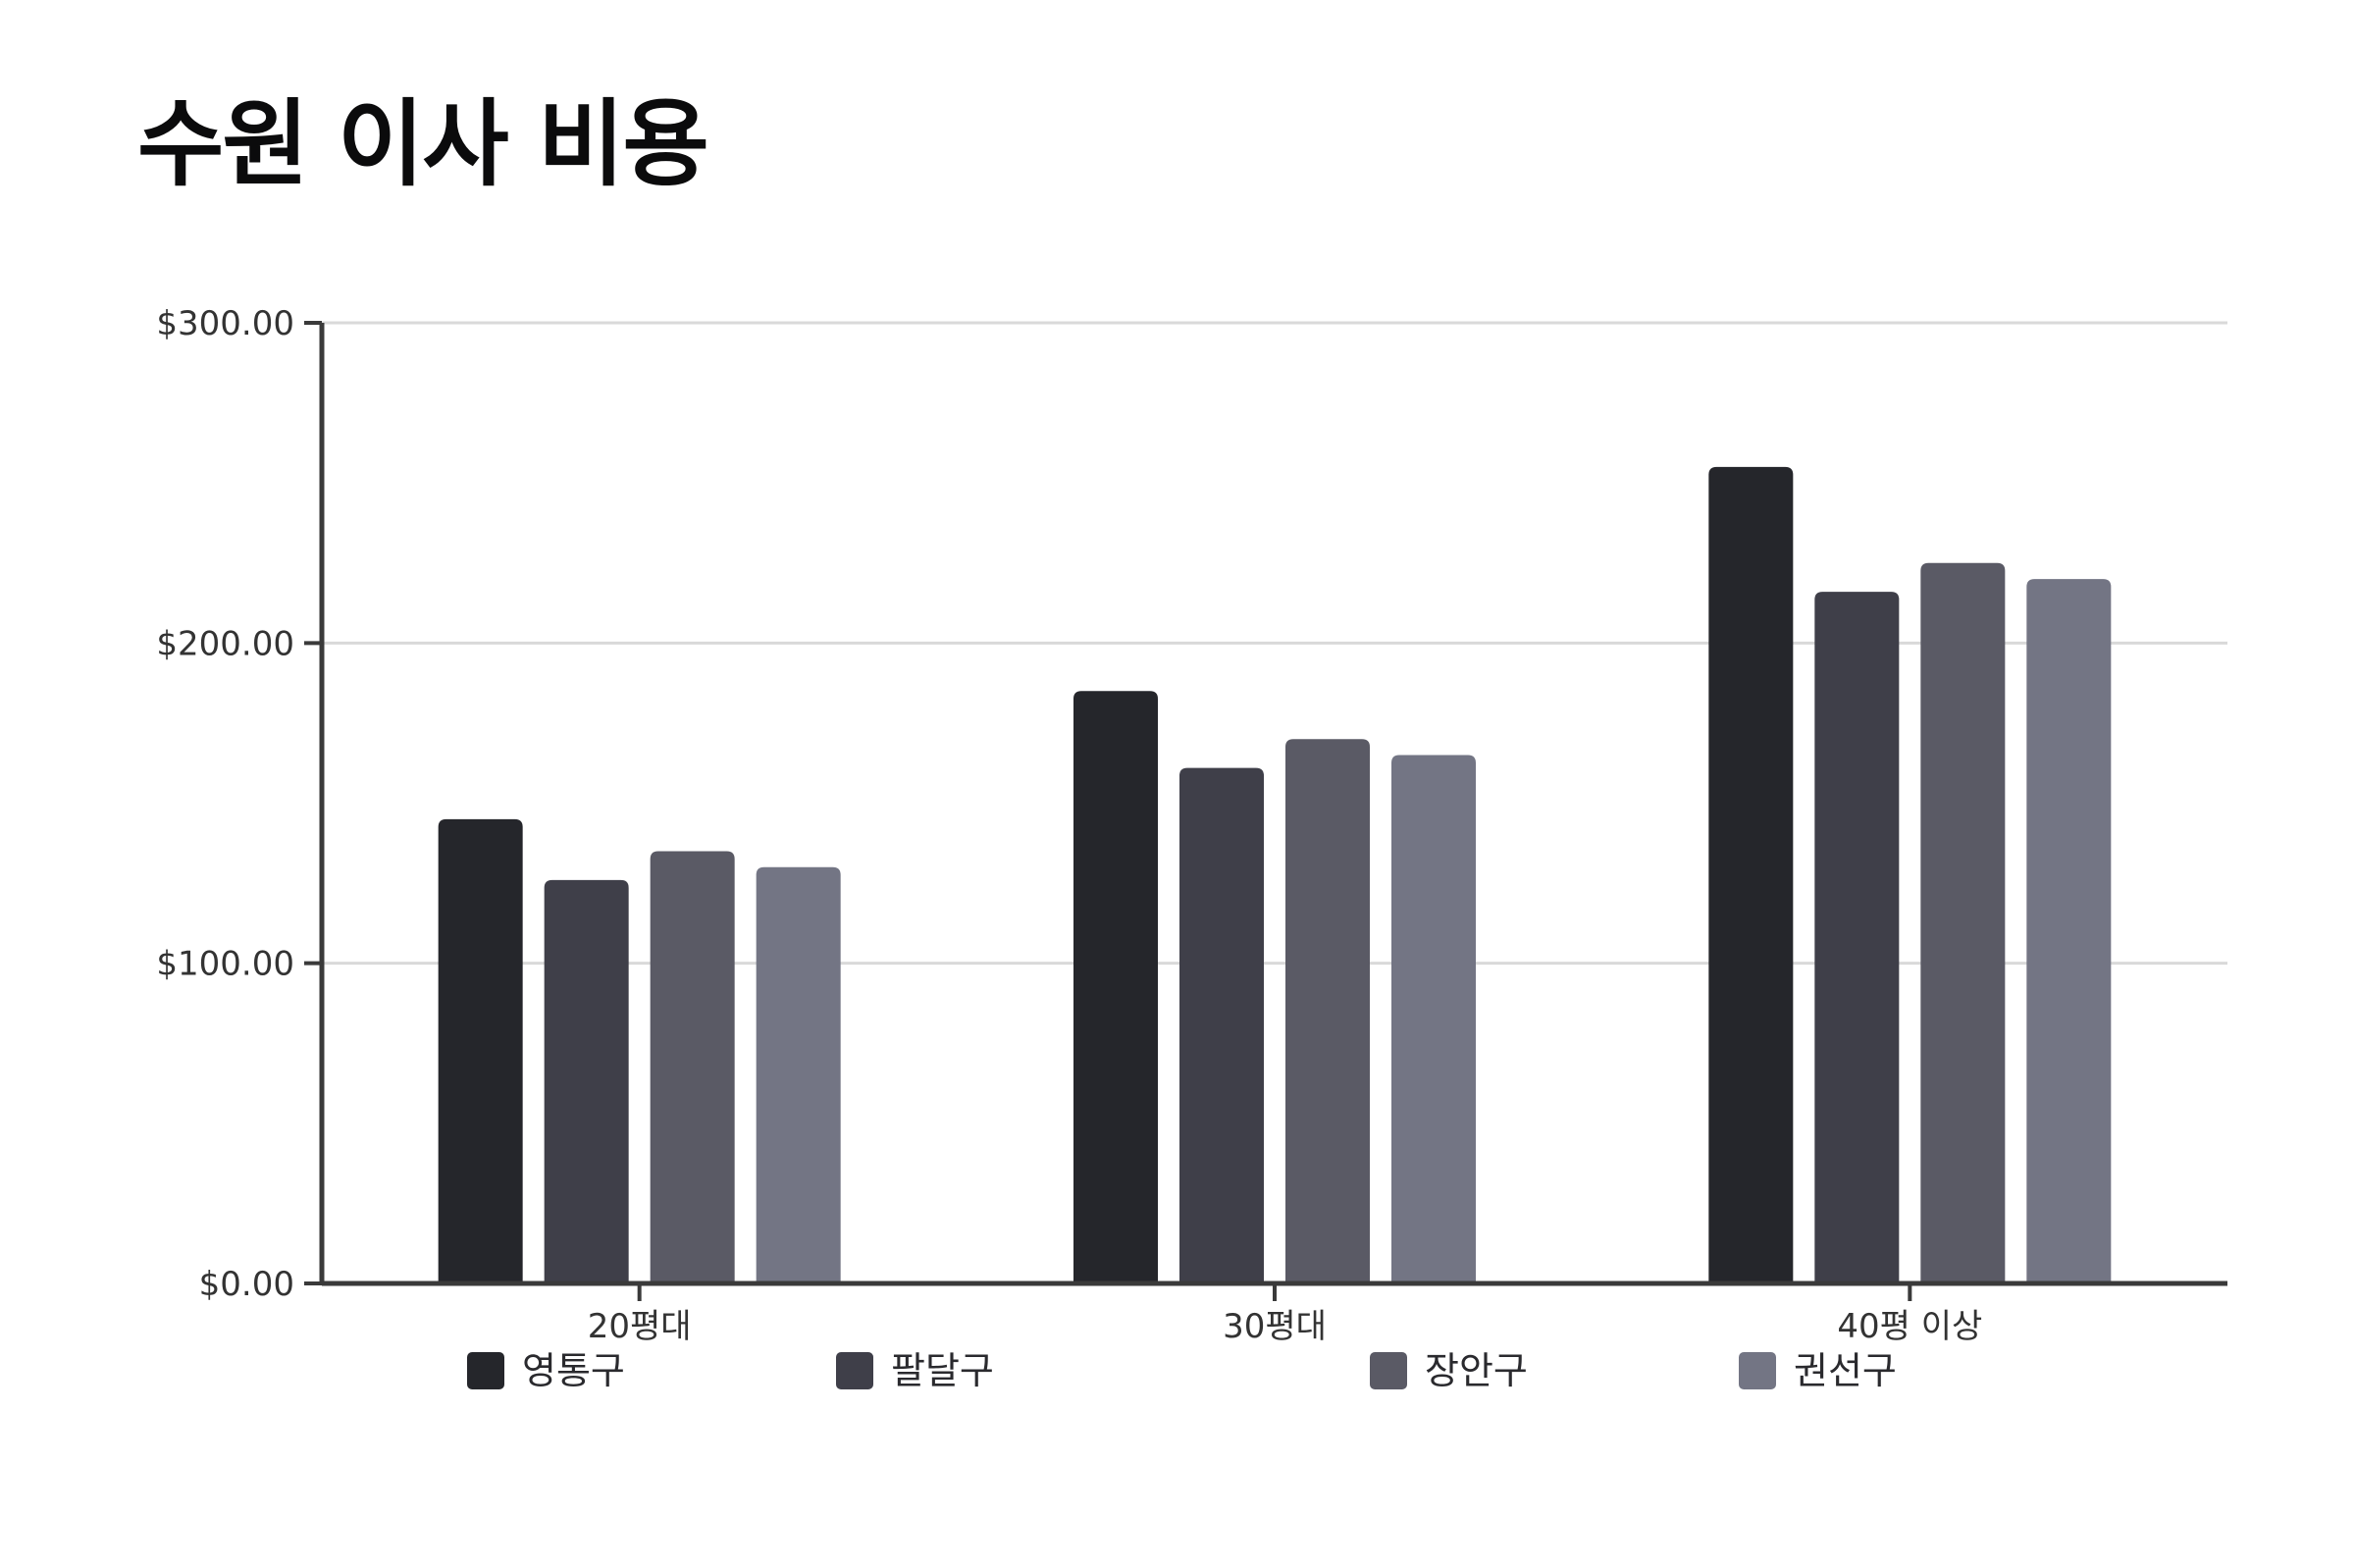 This screenshot has height=1568, width=2355. Describe the element at coordinates (1182, 1370) in the screenshot. I see `legend: 영통구 팔달구 장안구 권선구` at that location.